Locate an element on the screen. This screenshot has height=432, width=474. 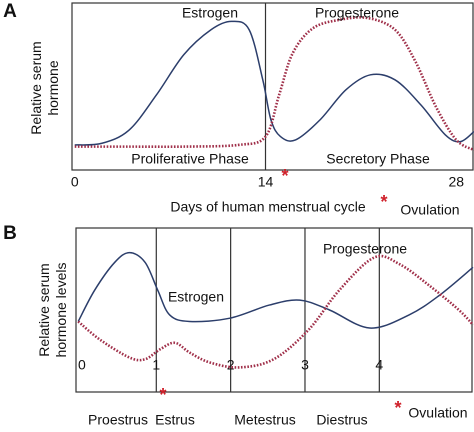
x-tick-label: 4 is located at coordinates (379, 365).